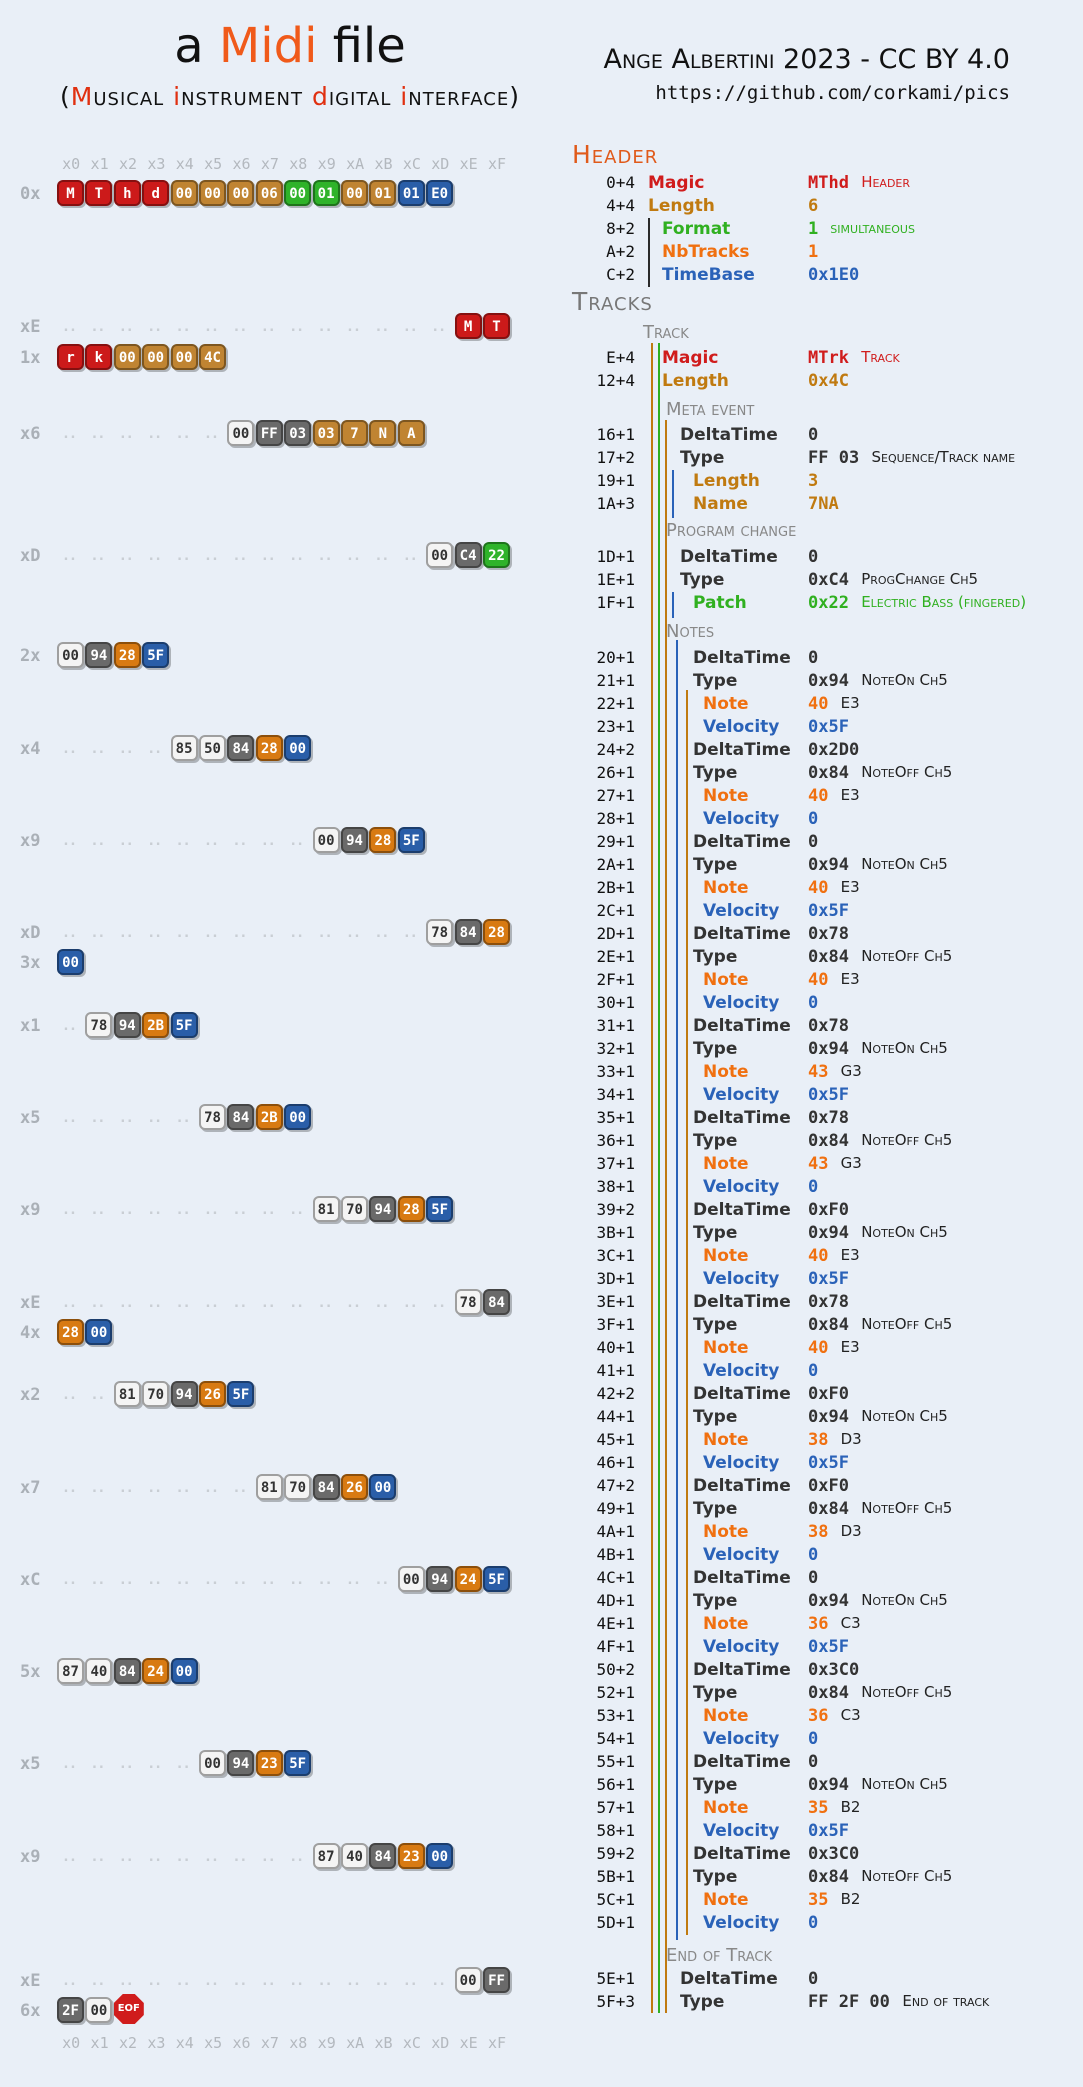 This screenshot has height=2087, width=1083. I want to click on column-label: x9, so click(326, 2043).